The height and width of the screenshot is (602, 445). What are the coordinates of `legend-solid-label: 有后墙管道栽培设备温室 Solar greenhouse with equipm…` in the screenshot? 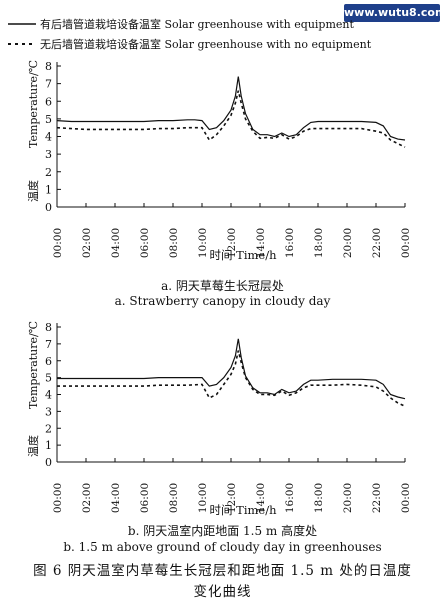 It's located at (197, 24).